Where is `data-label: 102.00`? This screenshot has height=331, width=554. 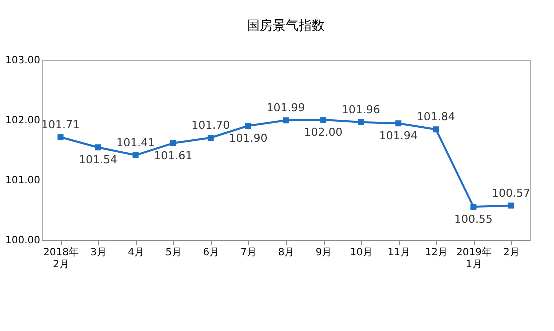
data-label: 102.00 is located at coordinates (323, 132).